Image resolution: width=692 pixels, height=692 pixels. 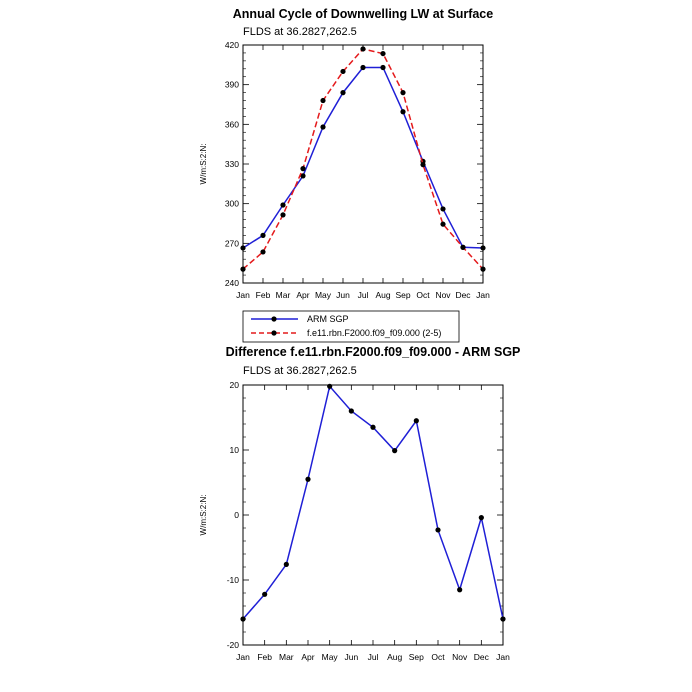 I want to click on chart2-ytick-label: 10, so click(x=235, y=450).